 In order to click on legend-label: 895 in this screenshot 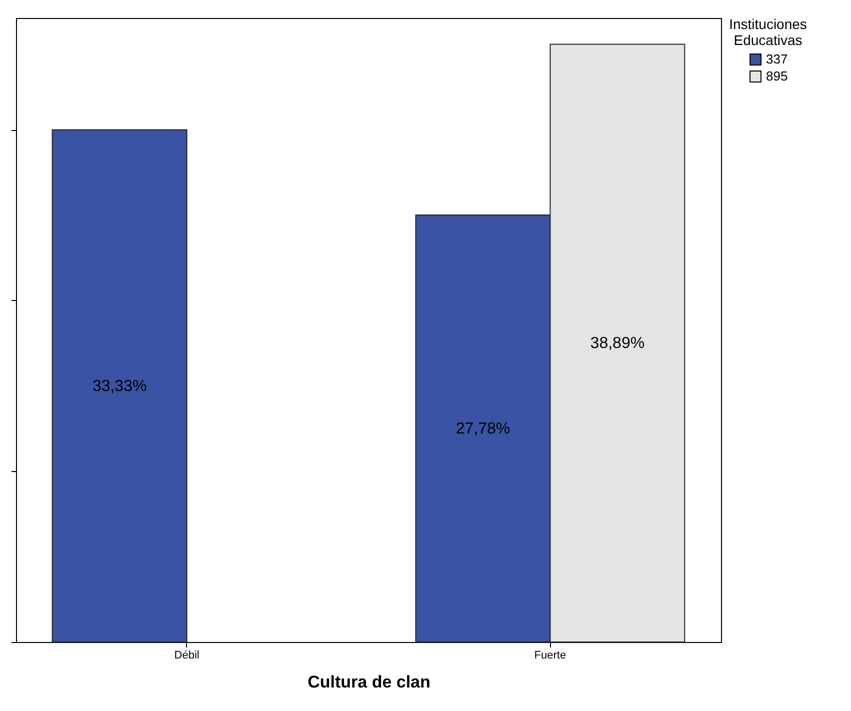, I will do `click(777, 76)`.